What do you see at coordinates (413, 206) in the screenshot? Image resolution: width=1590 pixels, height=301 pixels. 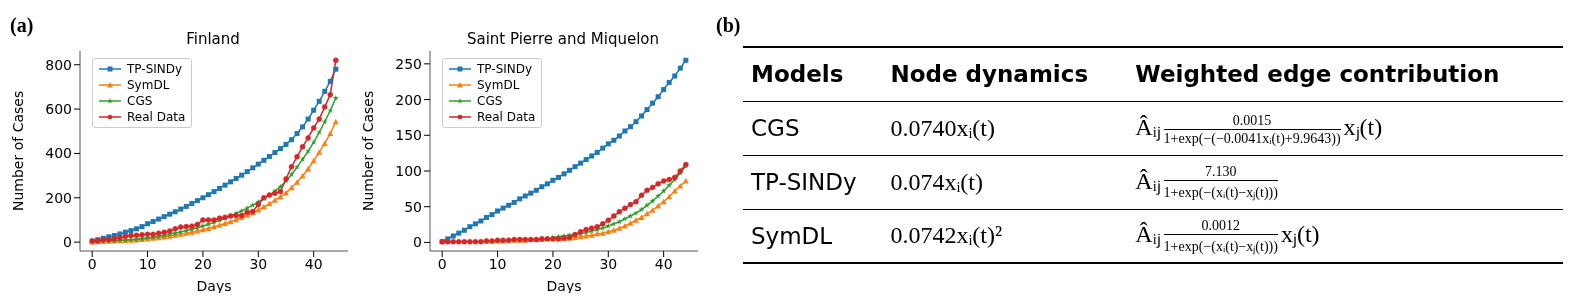 I see `y-tick-label: 50` at bounding box center [413, 206].